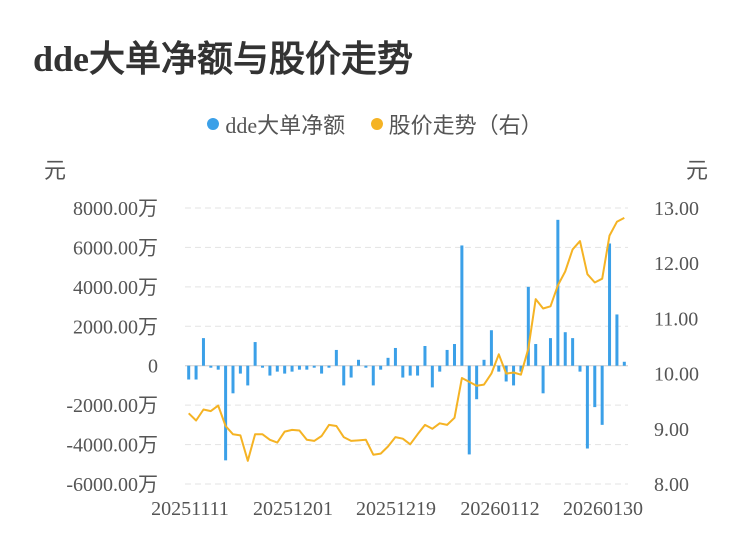 The image size is (750, 558). I want to click on left-tick-label: -2000.00万, so click(112, 406).